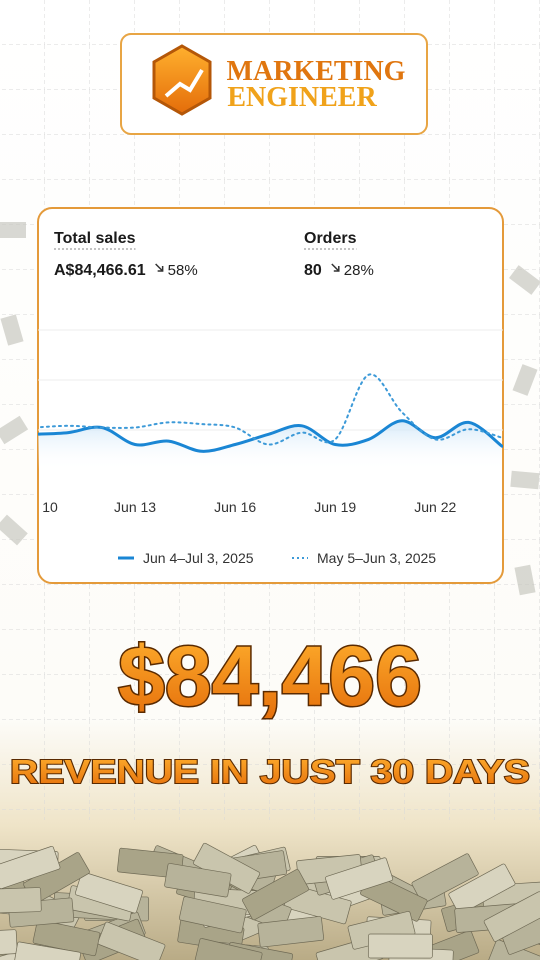 The height and width of the screenshot is (960, 540). Describe the element at coordinates (302, 97) in the screenshot. I see `logo-line2: ENGINEER` at that location.